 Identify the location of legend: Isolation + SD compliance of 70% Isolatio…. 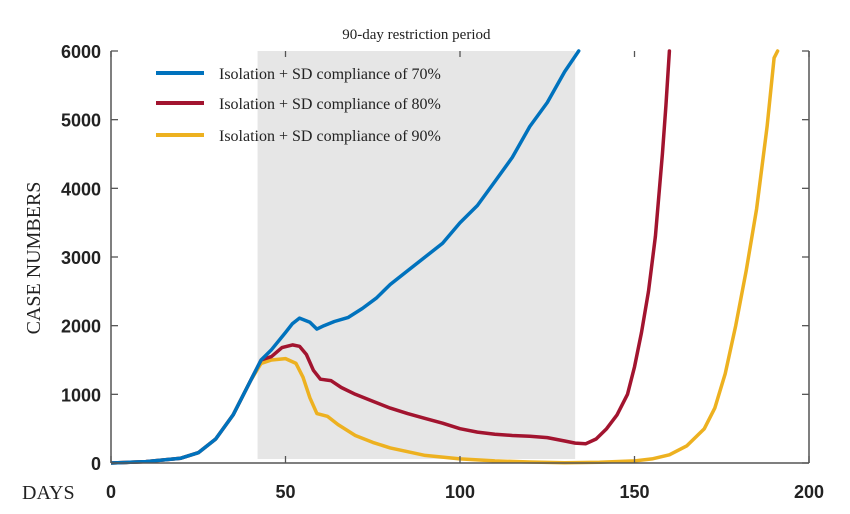
(298, 105).